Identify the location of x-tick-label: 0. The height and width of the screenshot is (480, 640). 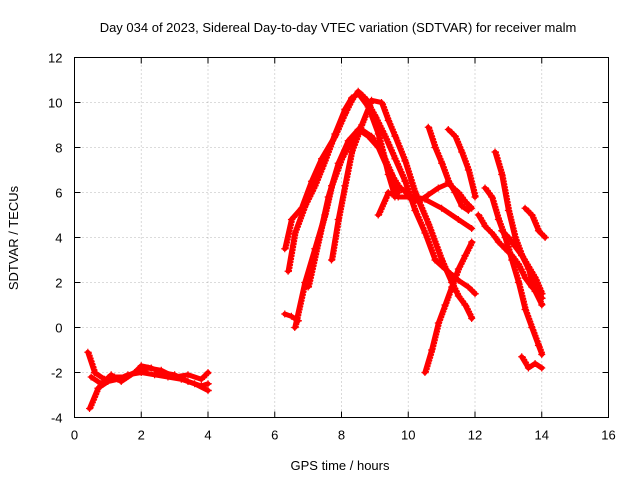
(74, 435).